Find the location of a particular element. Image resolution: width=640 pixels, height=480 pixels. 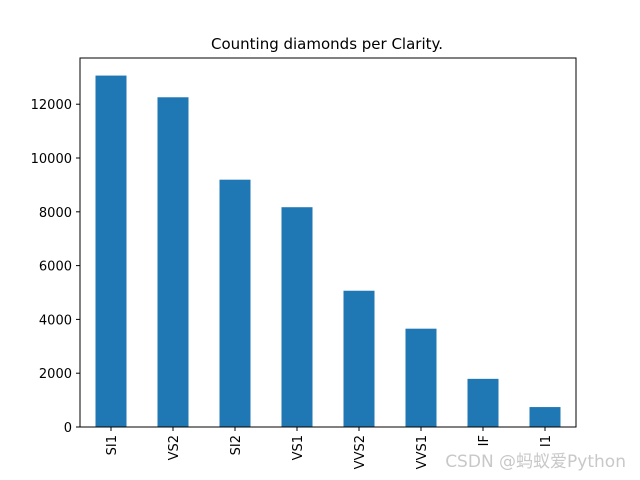

y-tick-label: 0 is located at coordinates (68, 428).